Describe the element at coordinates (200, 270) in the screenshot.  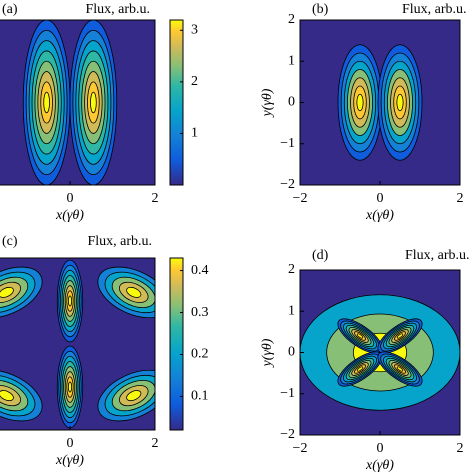
I see `colorbar-tick-label: 0.4` at that location.